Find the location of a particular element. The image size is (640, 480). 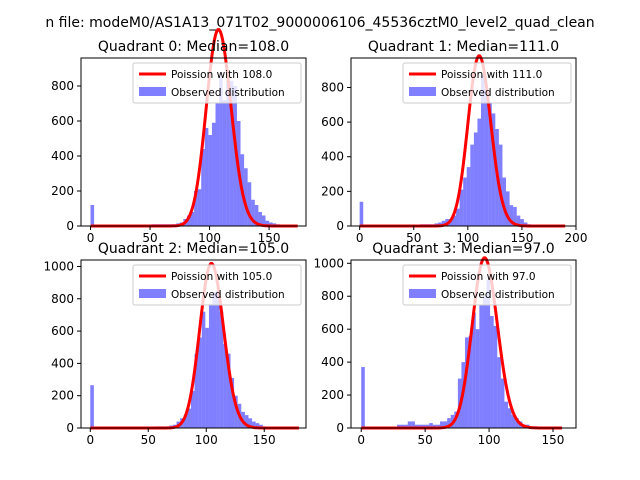

subplot-title: Quadrant 0: Median=108.0 is located at coordinates (193, 47).